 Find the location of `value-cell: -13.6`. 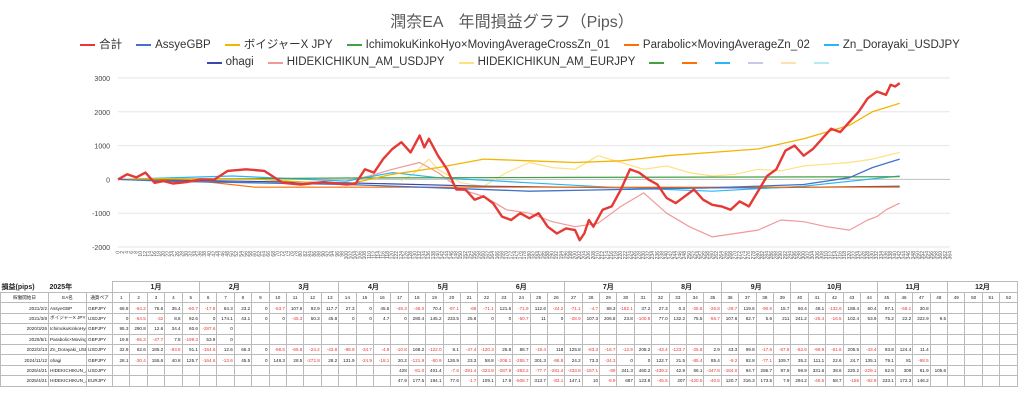

value-cell: -13.6 is located at coordinates (225, 360).